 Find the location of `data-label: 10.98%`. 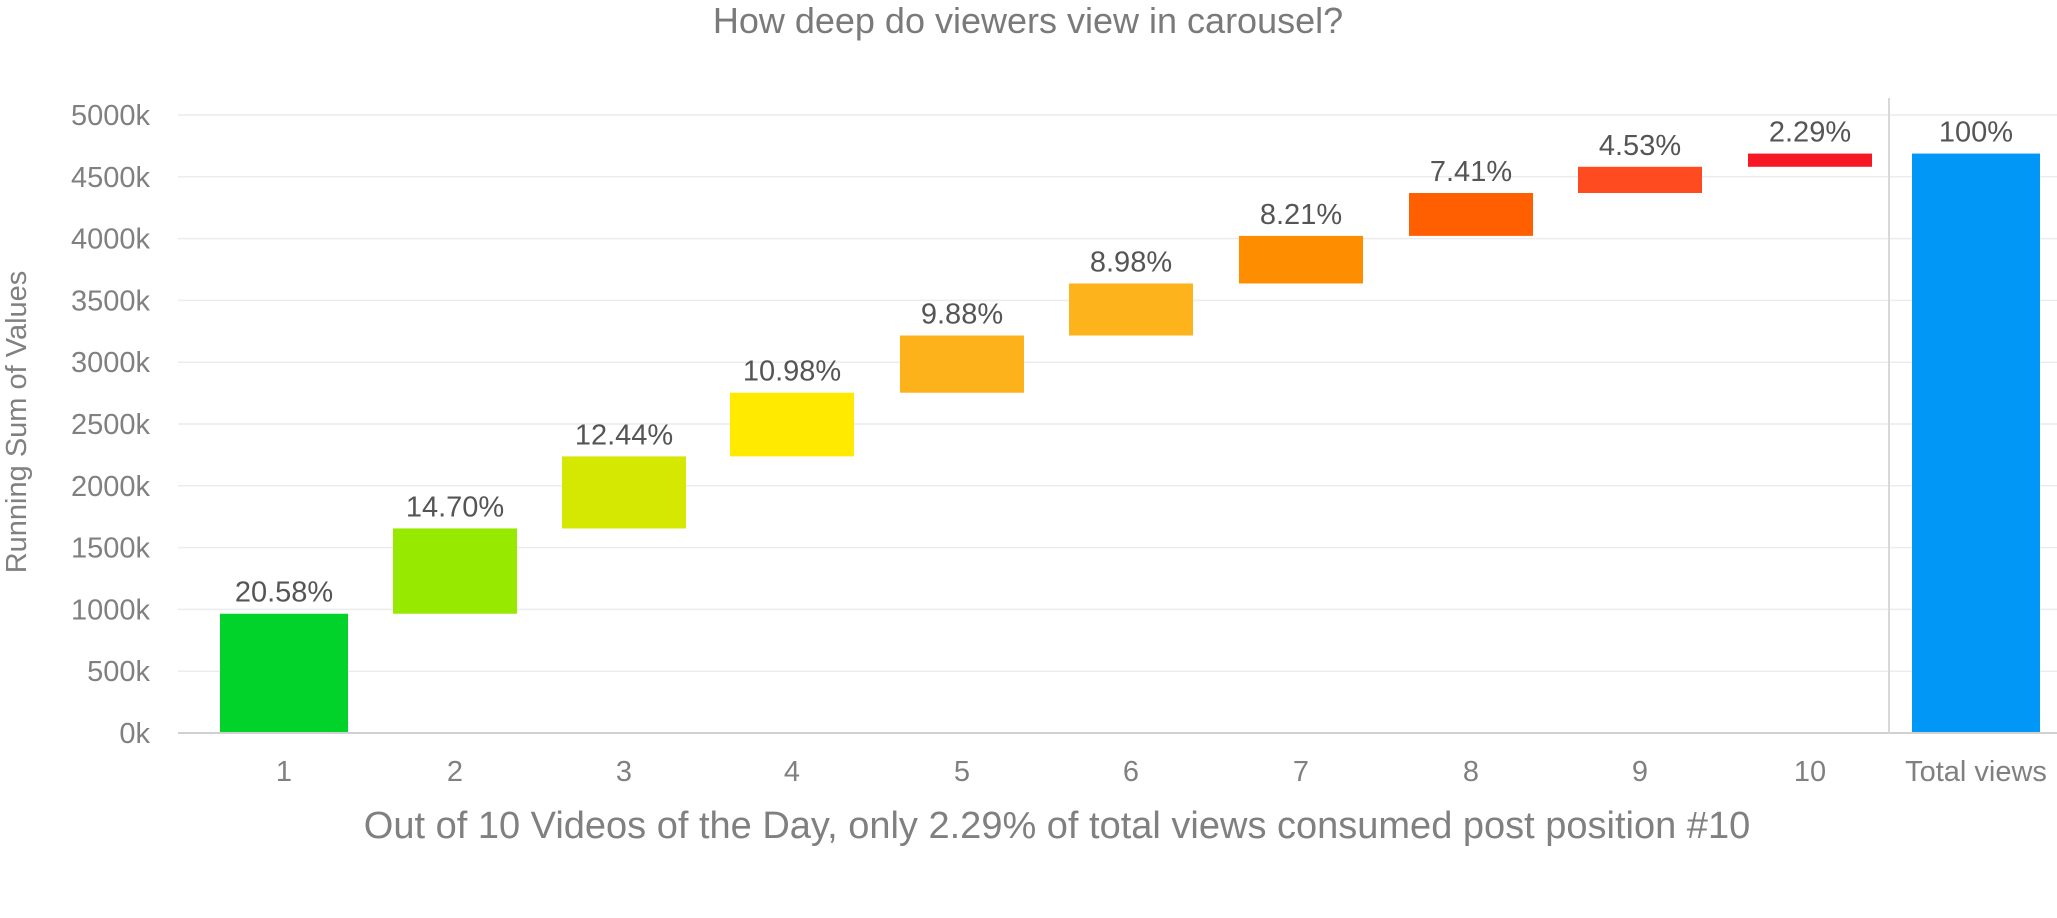

data-label: 10.98% is located at coordinates (792, 372).